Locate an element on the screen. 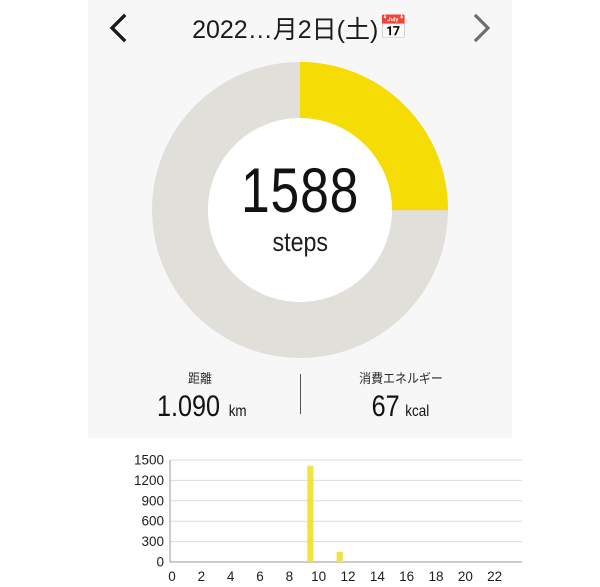 The width and height of the screenshot is (600, 587). chevron-left-icon is located at coordinates (119, 28).